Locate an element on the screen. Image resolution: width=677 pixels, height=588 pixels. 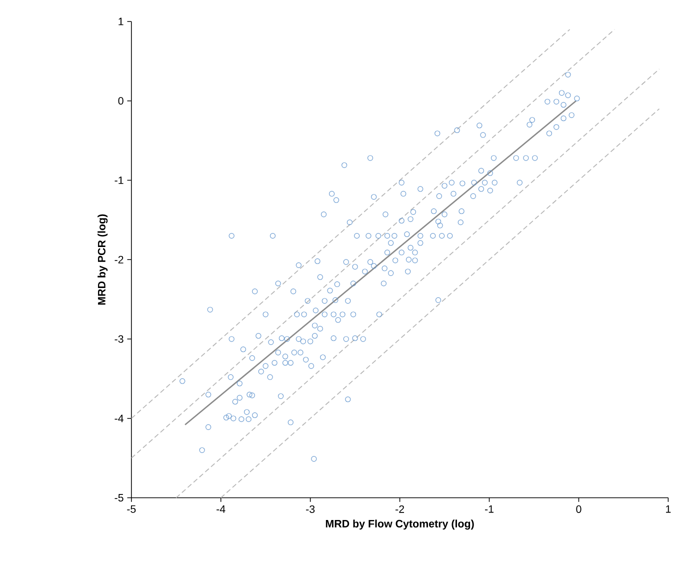
y-tick-label: 1 is located at coordinates (121, 22).